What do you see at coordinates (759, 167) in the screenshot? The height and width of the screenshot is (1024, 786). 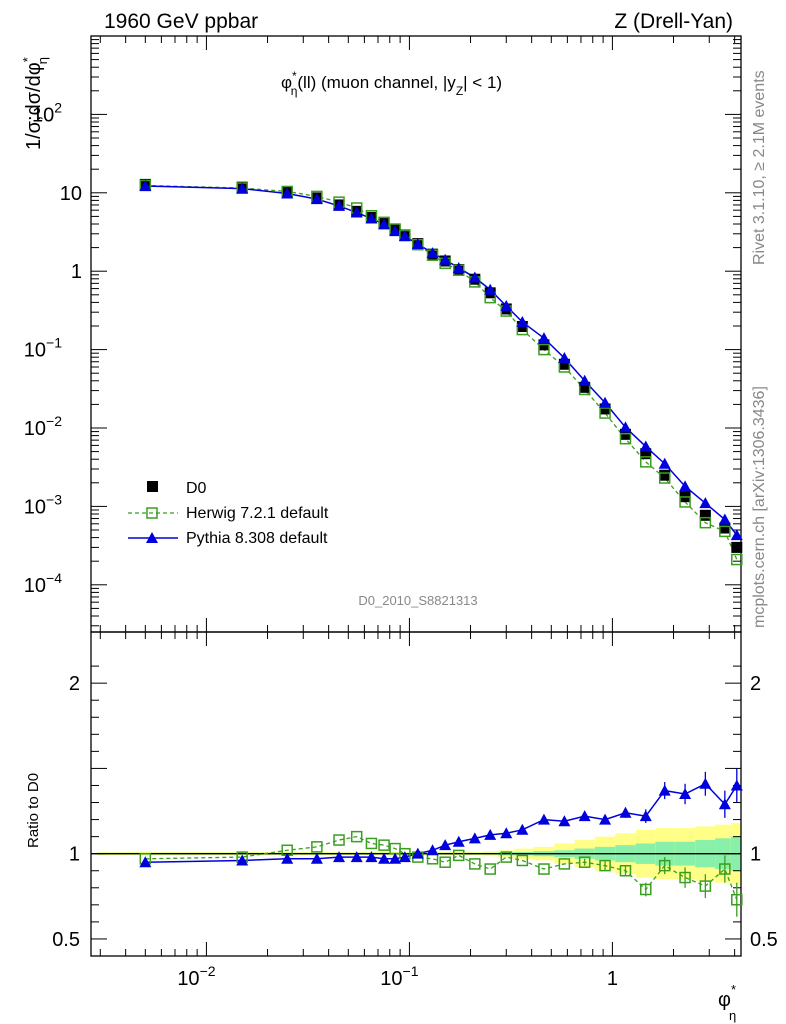 I see `rivet-label: Rivet 3.1.10, ≥ 2.1M events` at bounding box center [759, 167].